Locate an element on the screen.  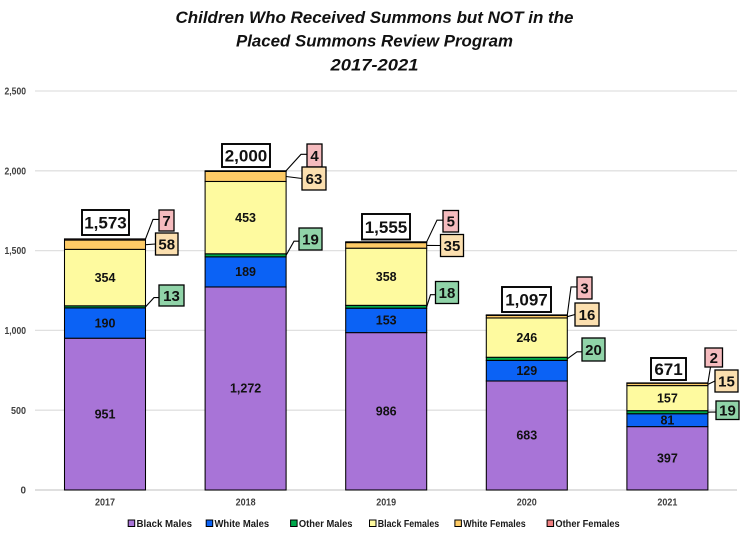
svg-text: 1,097 is located at coordinates (526, 300).